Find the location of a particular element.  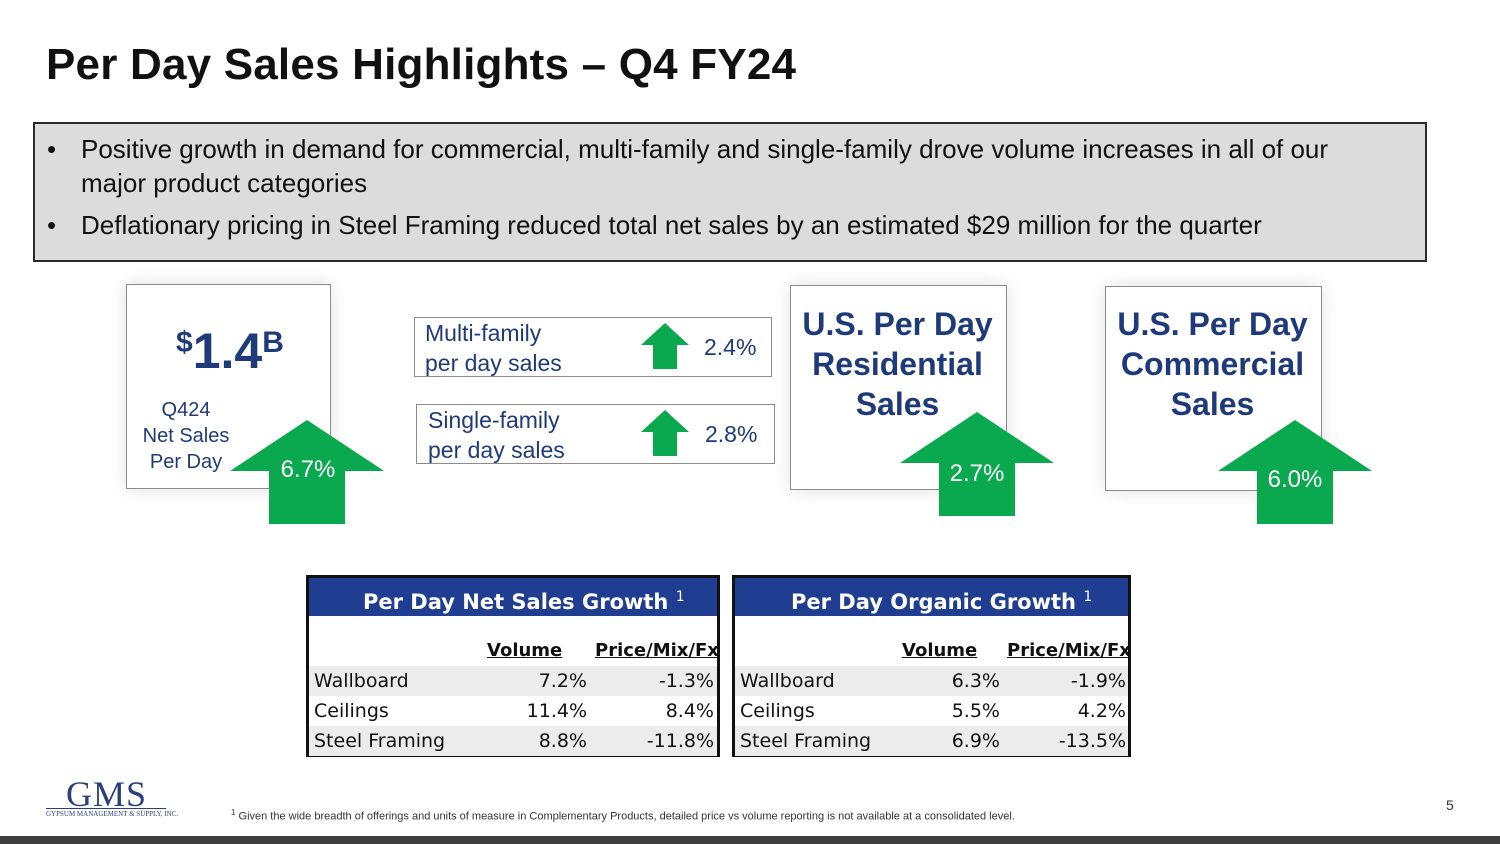

commercial-growth: 6.0% is located at coordinates (1295, 479).